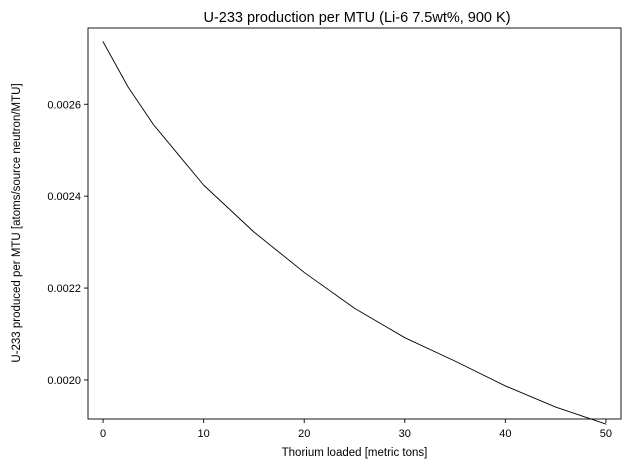 This screenshot has width=630, height=469. Describe the element at coordinates (64, 197) in the screenshot. I see `y-tick-label: 0.0024` at that location.